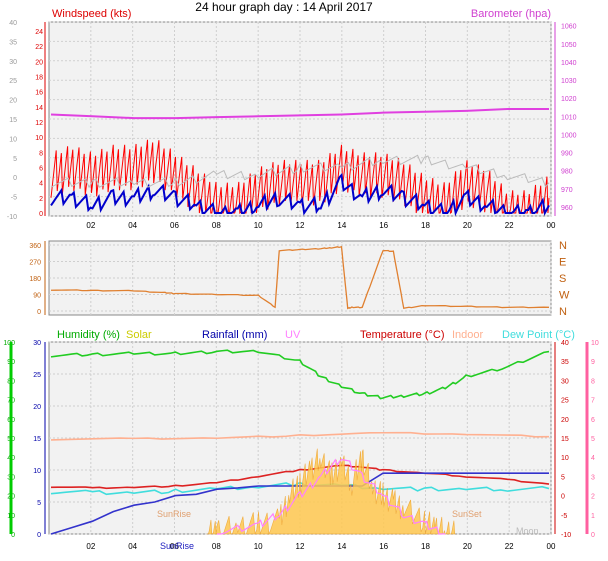 This screenshot has height=561, width=608. Describe the element at coordinates (565, 420) in the screenshot. I see `temp-tick-label: 20` at that location.